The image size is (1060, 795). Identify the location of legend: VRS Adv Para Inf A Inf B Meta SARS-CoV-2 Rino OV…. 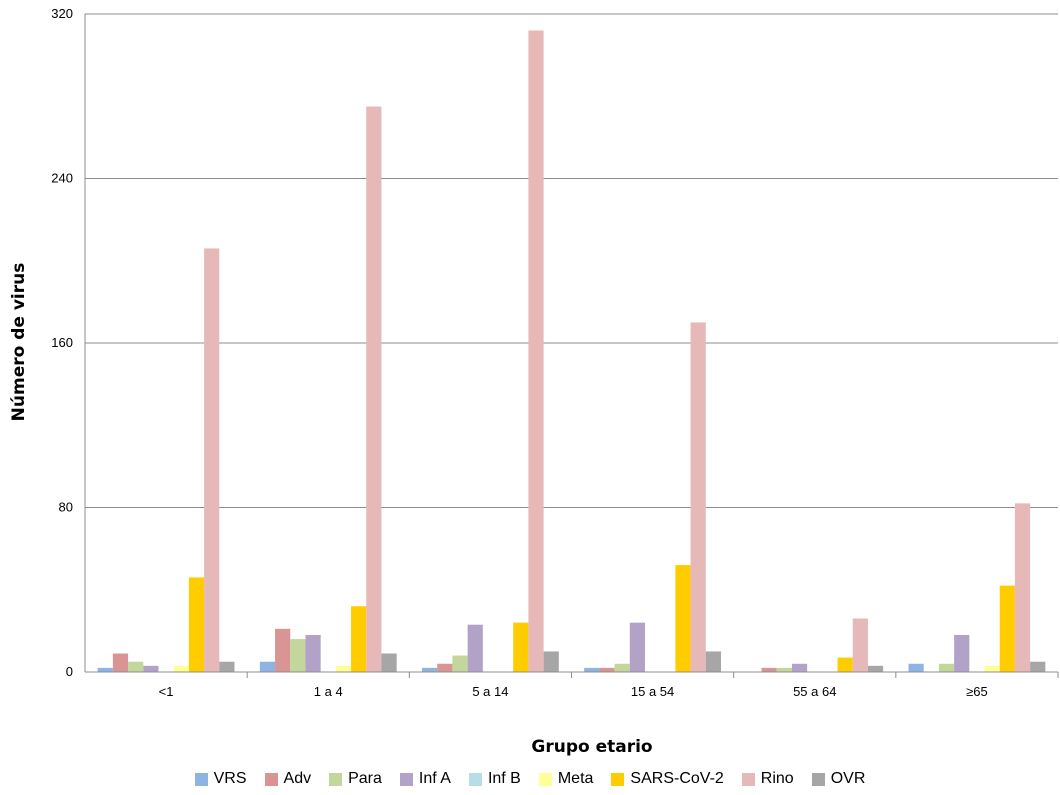
(530, 779).